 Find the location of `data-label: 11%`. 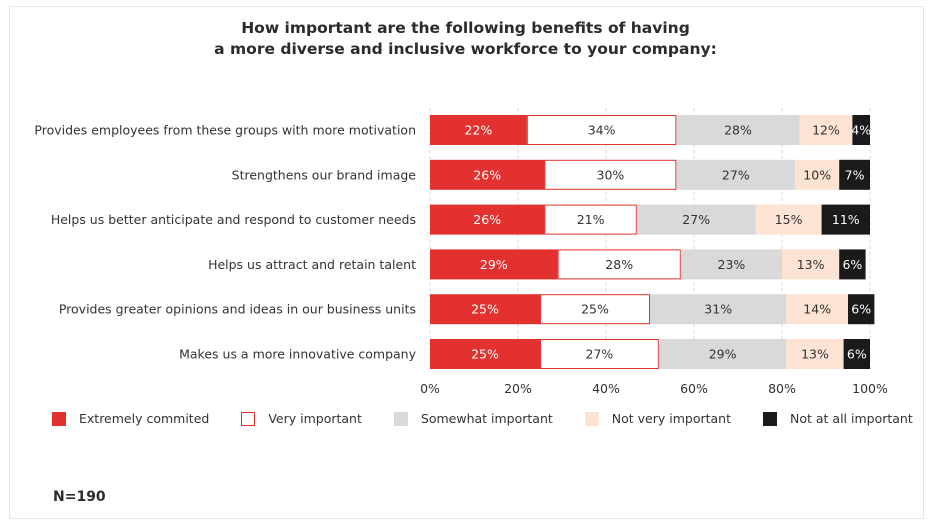

data-label: 11% is located at coordinates (846, 219).